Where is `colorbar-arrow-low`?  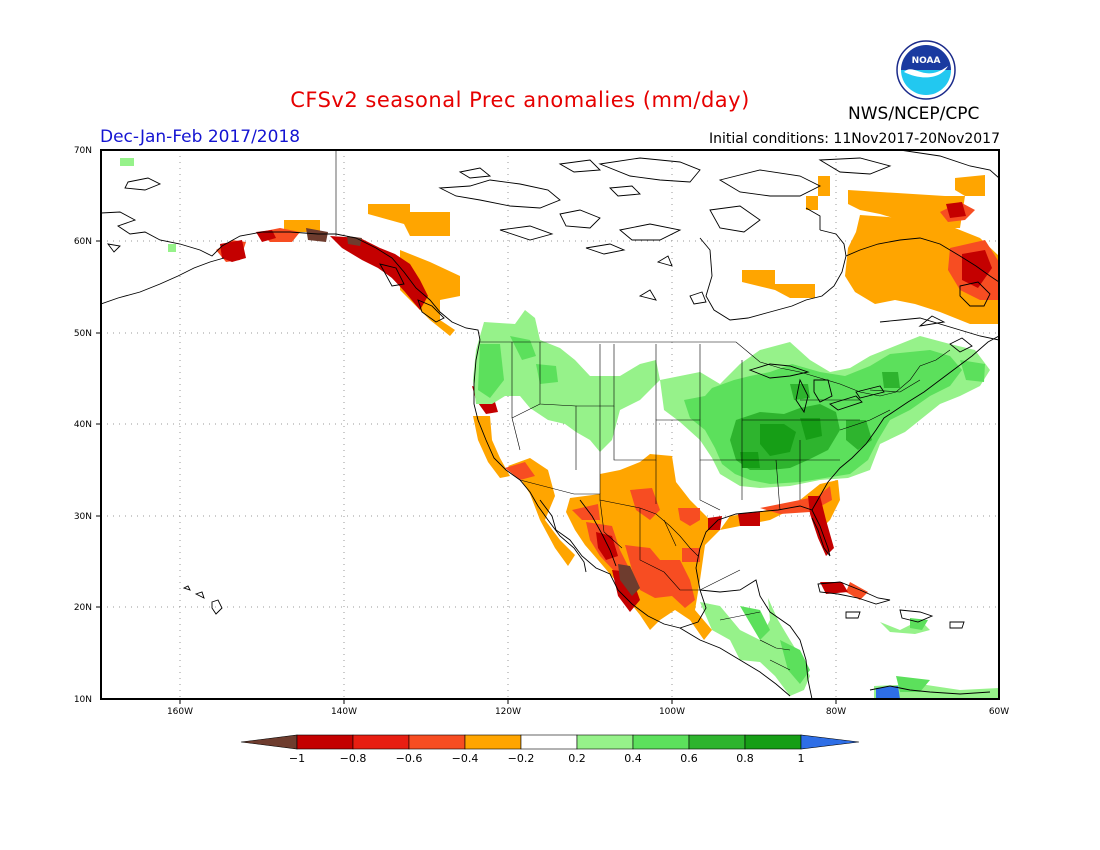
colorbar-arrow-low is located at coordinates (269, 742).